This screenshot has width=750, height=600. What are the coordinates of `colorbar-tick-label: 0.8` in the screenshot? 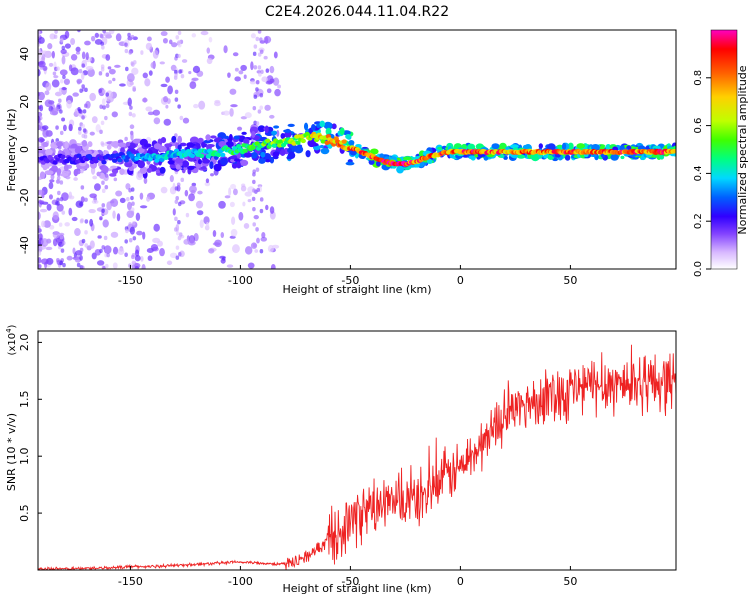 It's located at (698, 78).